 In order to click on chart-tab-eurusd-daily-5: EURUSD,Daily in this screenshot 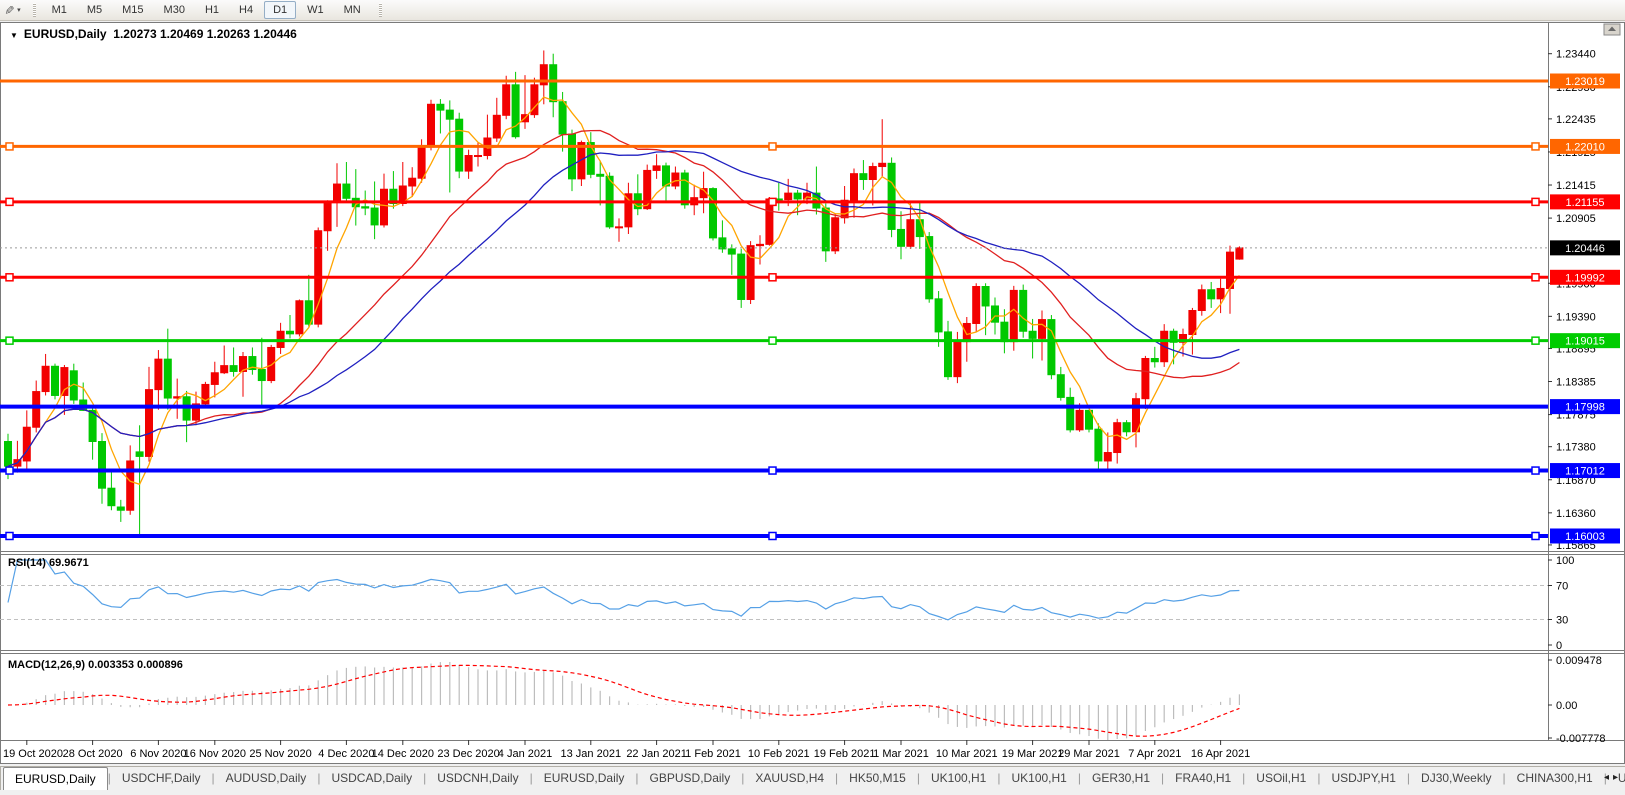, I will do `click(584, 778)`.